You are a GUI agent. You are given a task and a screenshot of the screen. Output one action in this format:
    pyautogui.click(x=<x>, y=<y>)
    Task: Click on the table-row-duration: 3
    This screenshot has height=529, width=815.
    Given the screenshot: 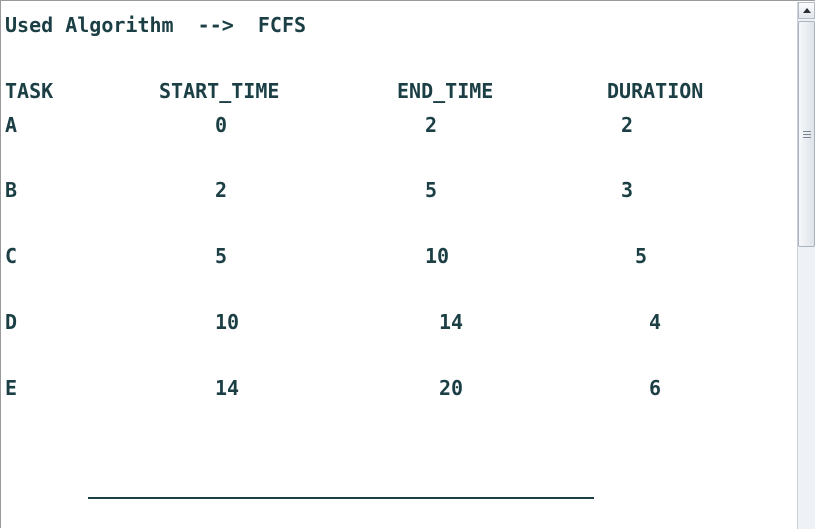 What is the action you would take?
    pyautogui.click(x=627, y=190)
    